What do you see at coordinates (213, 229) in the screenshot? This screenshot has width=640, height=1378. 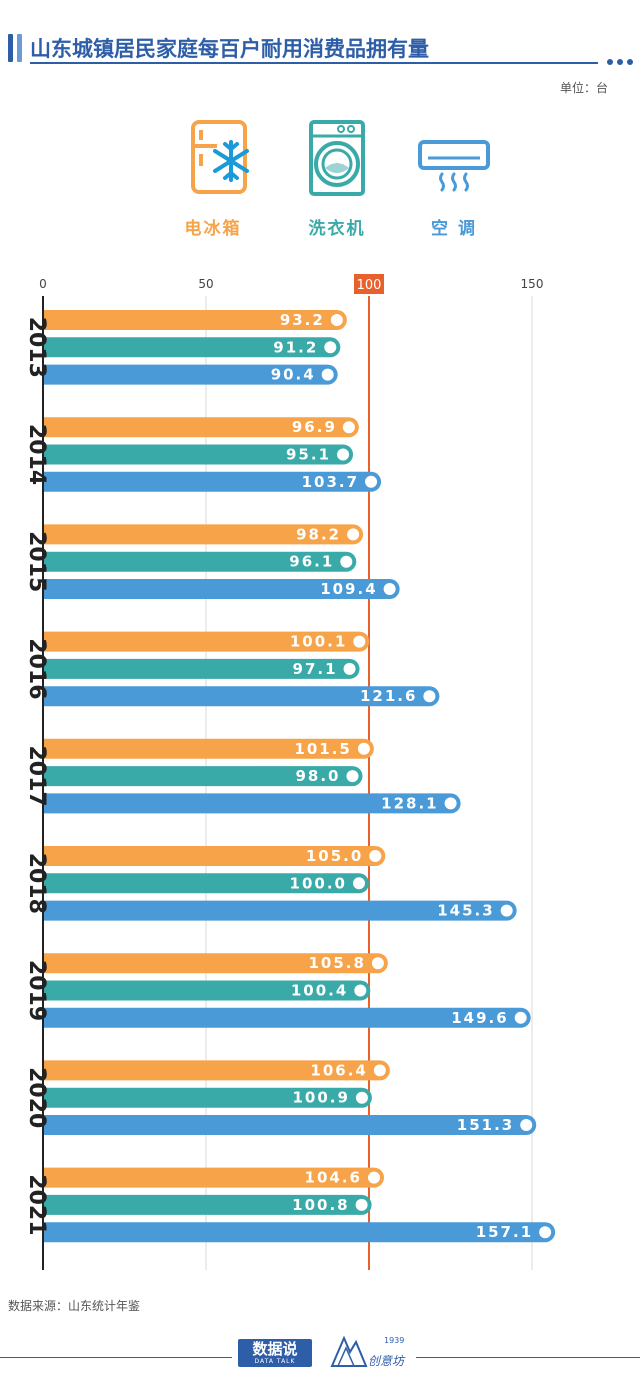 I see `legend-label-refrigerator: 电冰箱` at bounding box center [213, 229].